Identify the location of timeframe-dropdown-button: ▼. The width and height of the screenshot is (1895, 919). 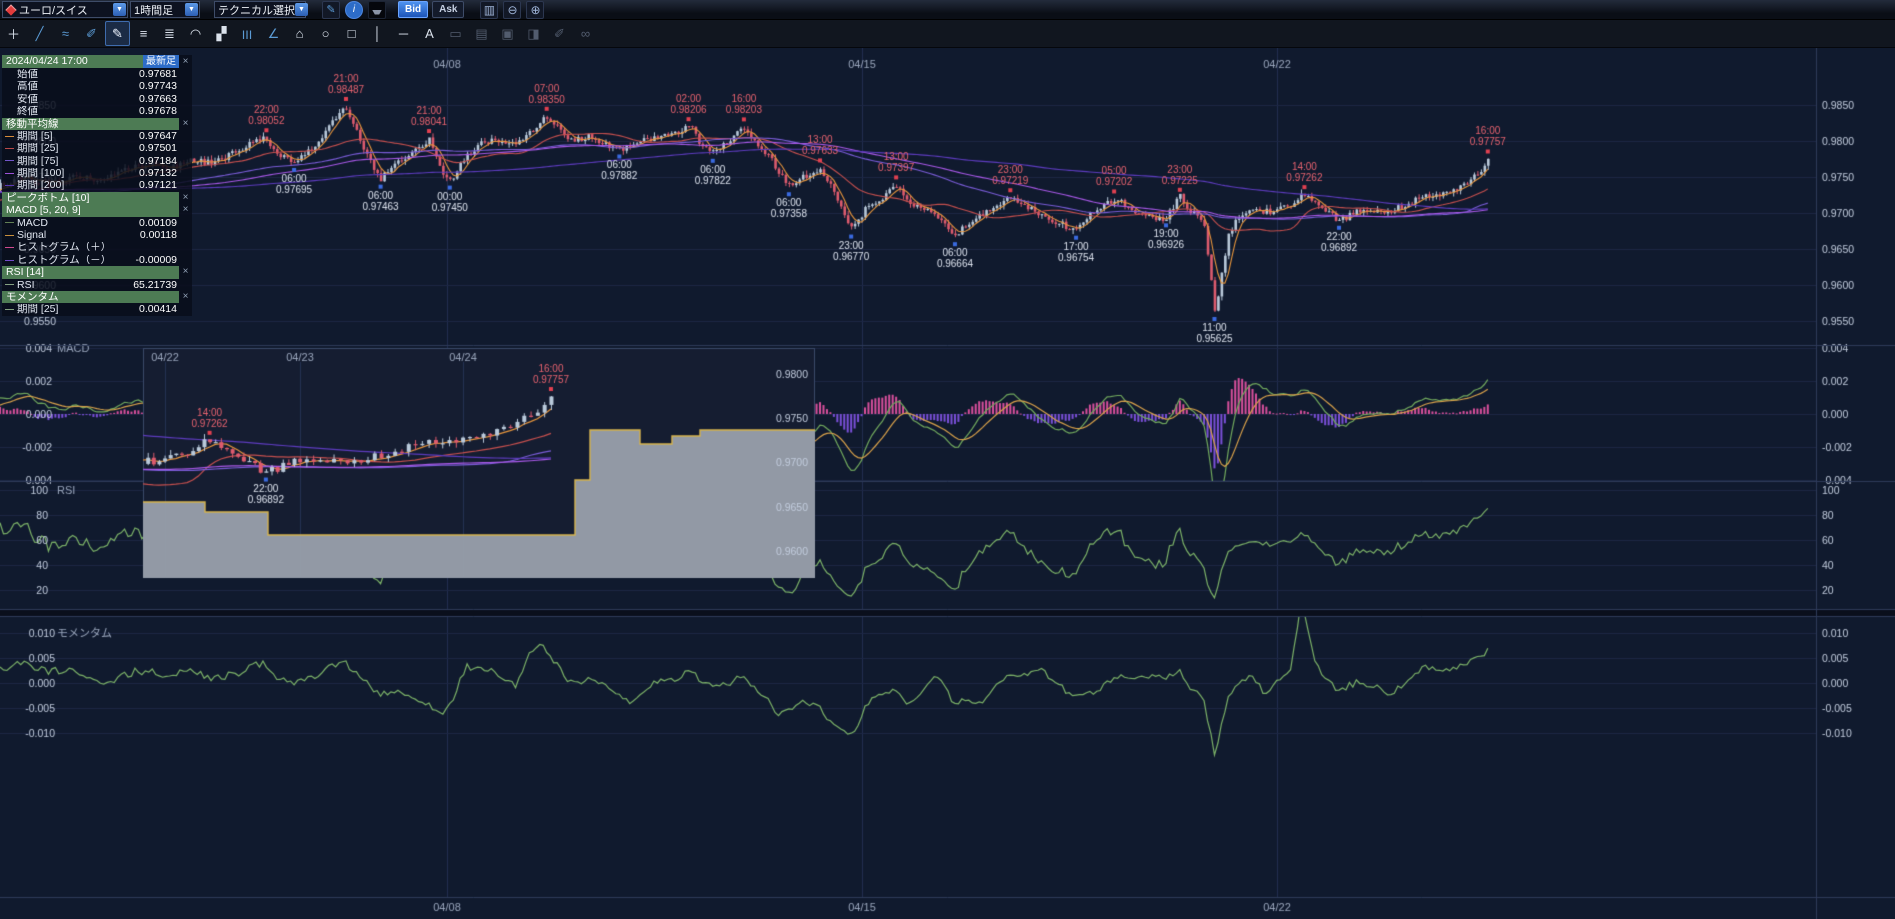
(191, 9).